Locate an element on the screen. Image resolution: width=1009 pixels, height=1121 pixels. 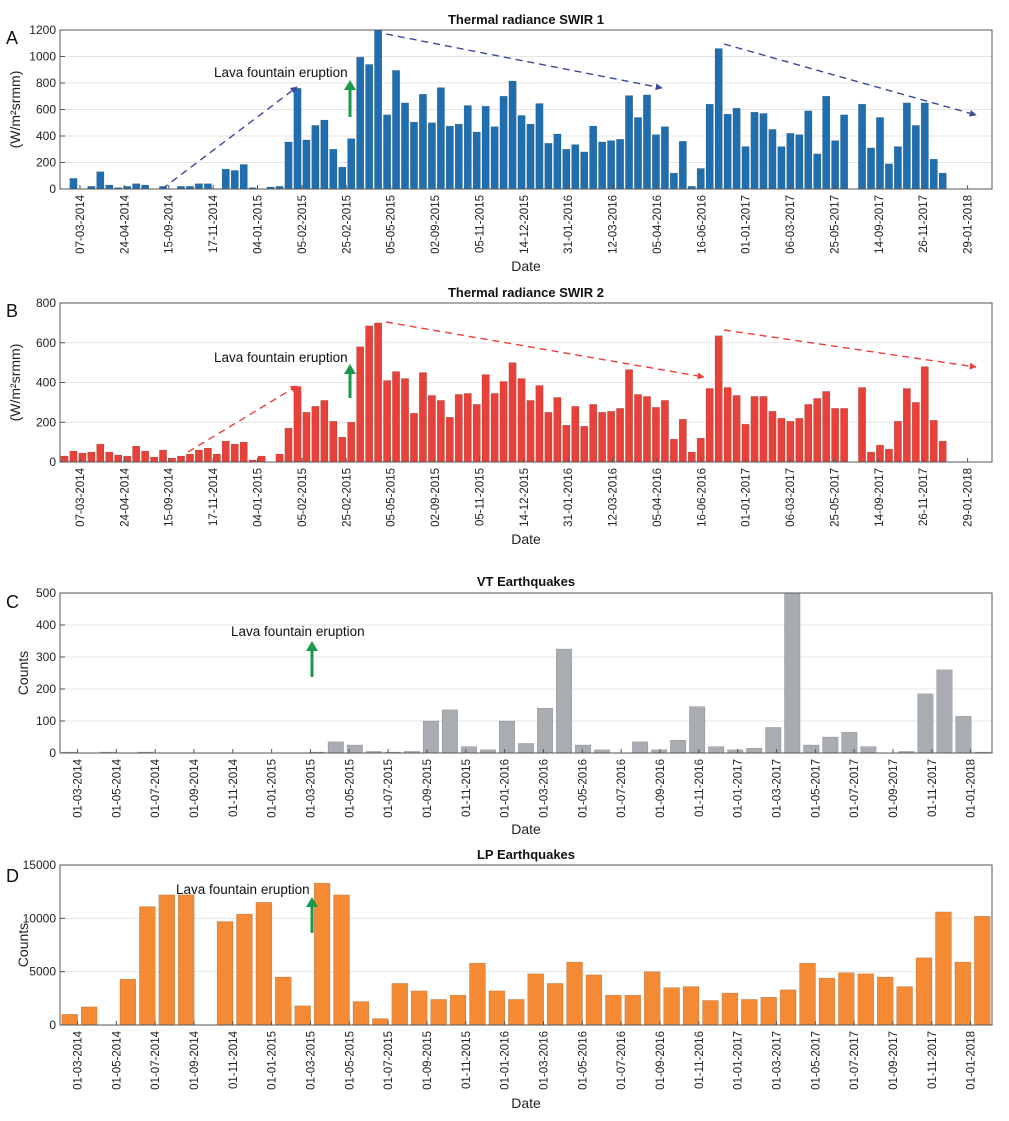
x-tick-label: 01-09-2015 is located at coordinates (428, 1060).